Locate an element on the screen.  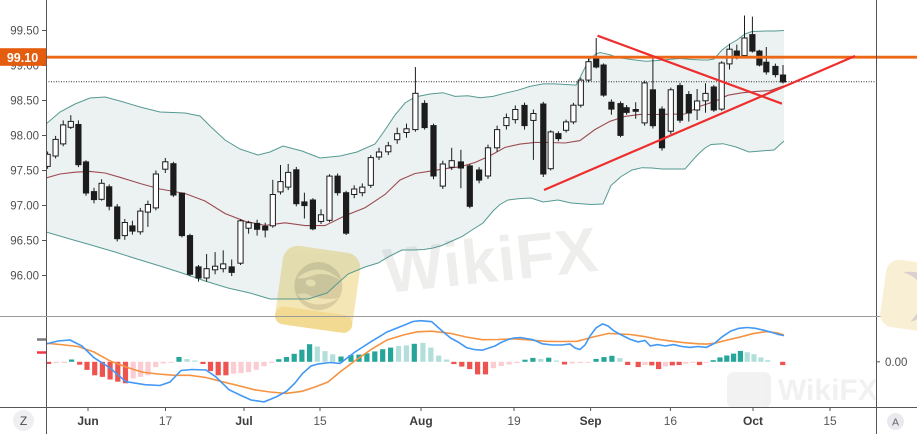
svg-text: 0.00 is located at coordinates (896, 363).